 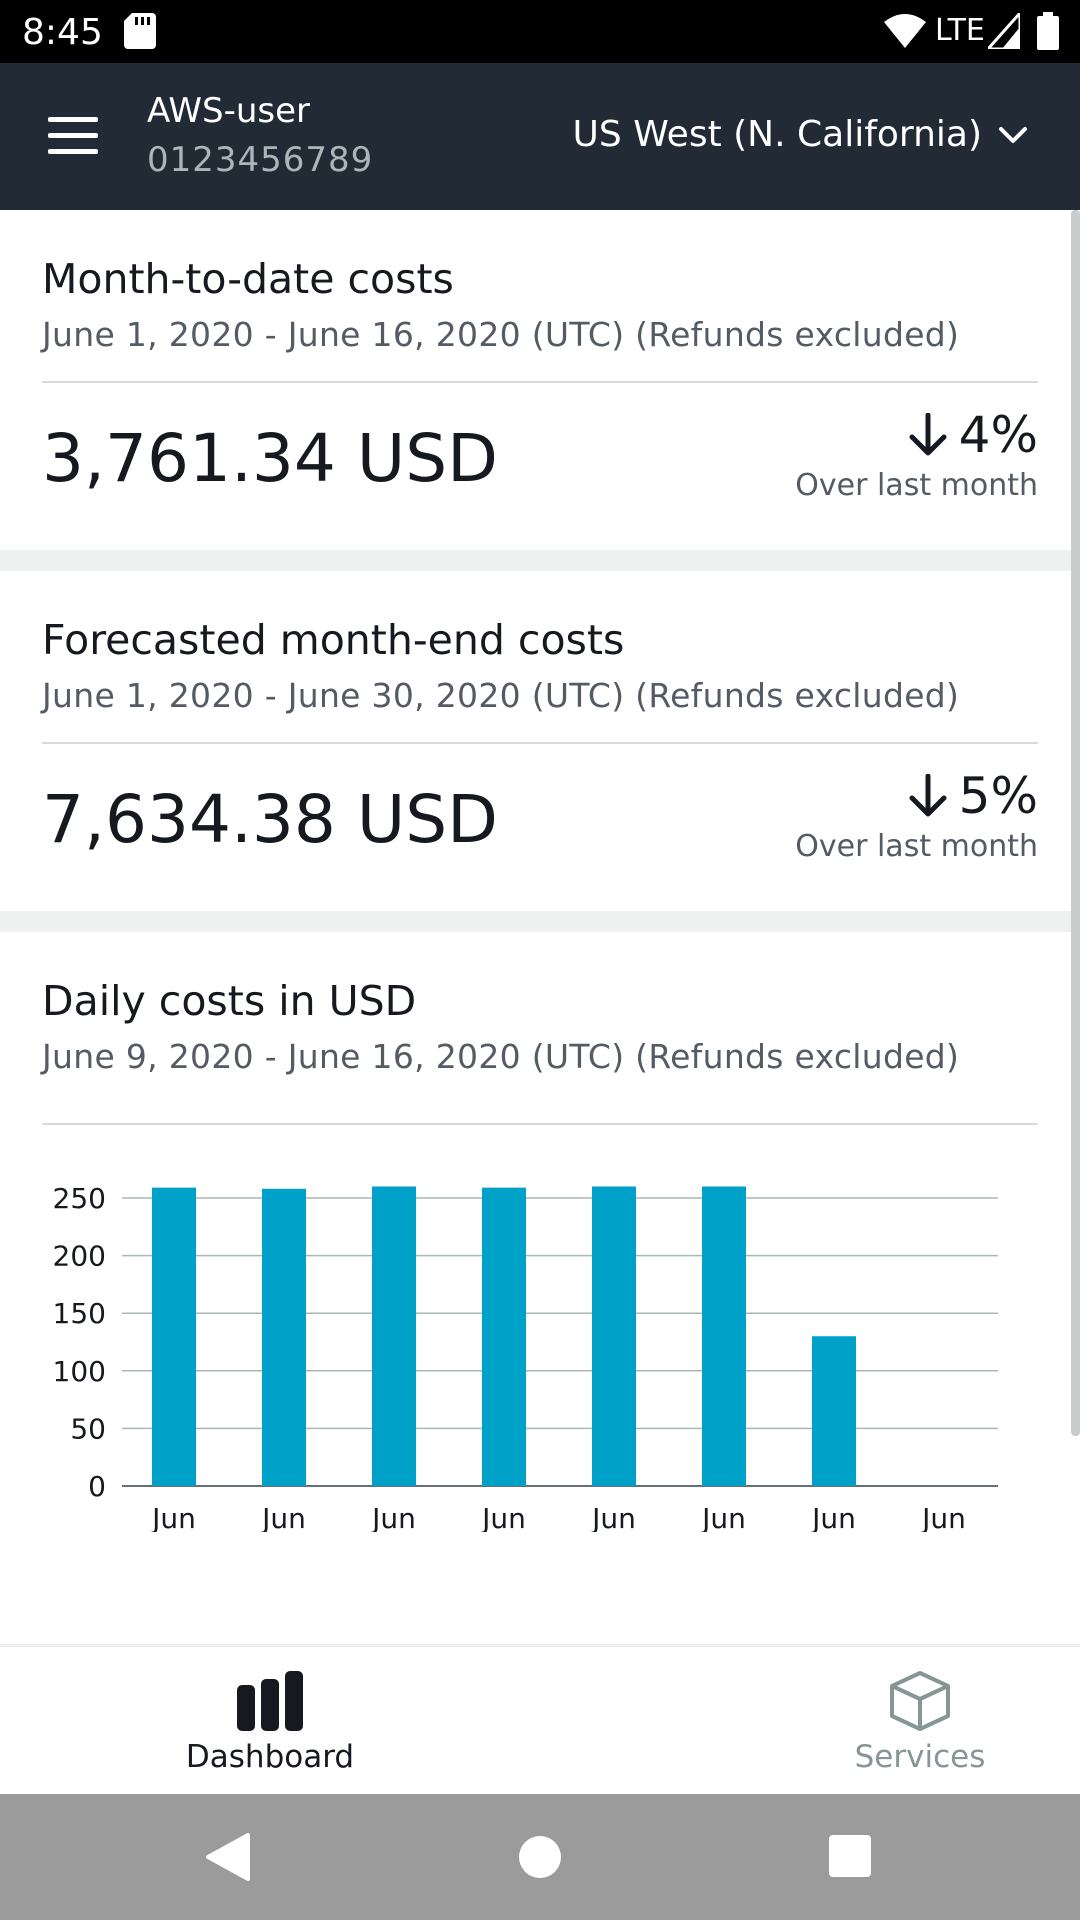 I want to click on account-name: AWS-user, so click(x=229, y=111).